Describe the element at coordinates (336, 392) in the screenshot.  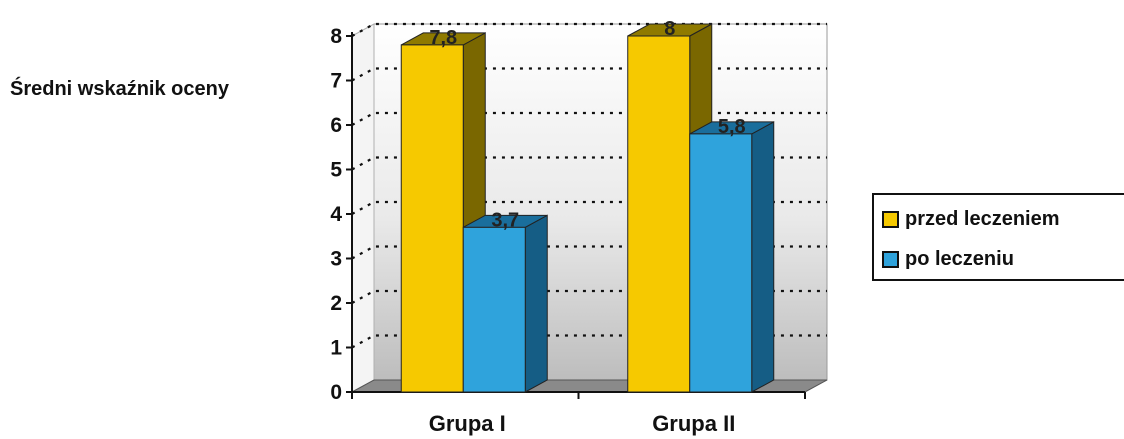
I see `y-tick-label: 0` at that location.